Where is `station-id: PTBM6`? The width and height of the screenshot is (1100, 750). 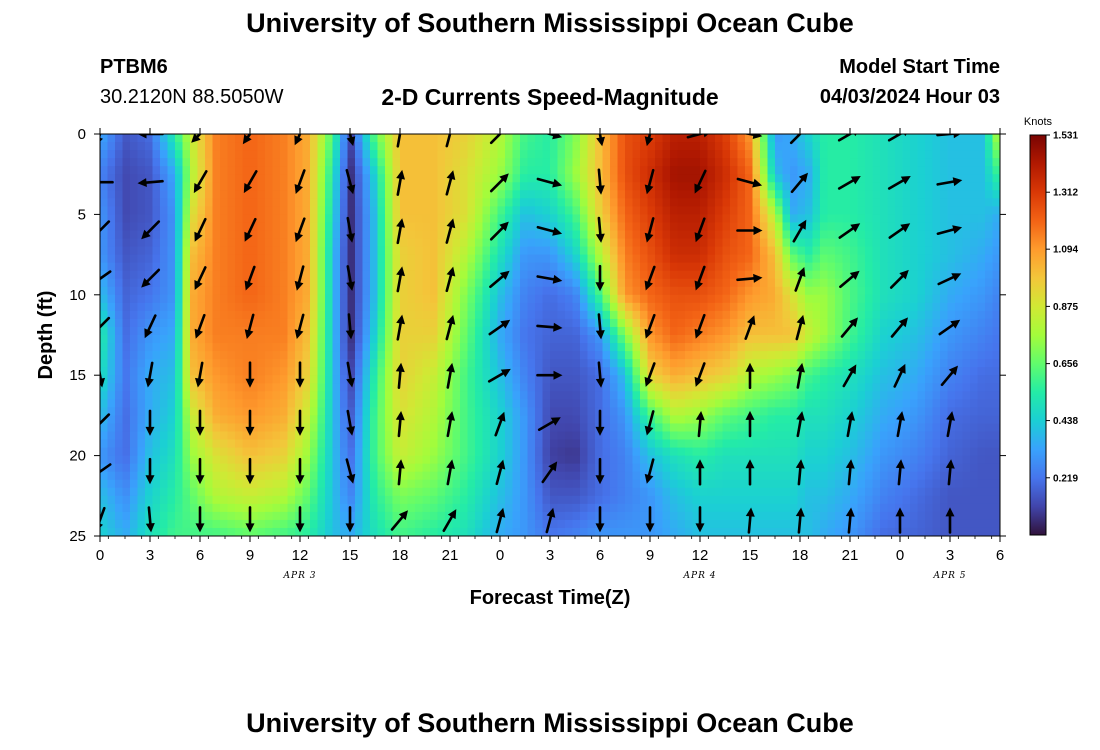
station-id: PTBM6 is located at coordinates (134, 67).